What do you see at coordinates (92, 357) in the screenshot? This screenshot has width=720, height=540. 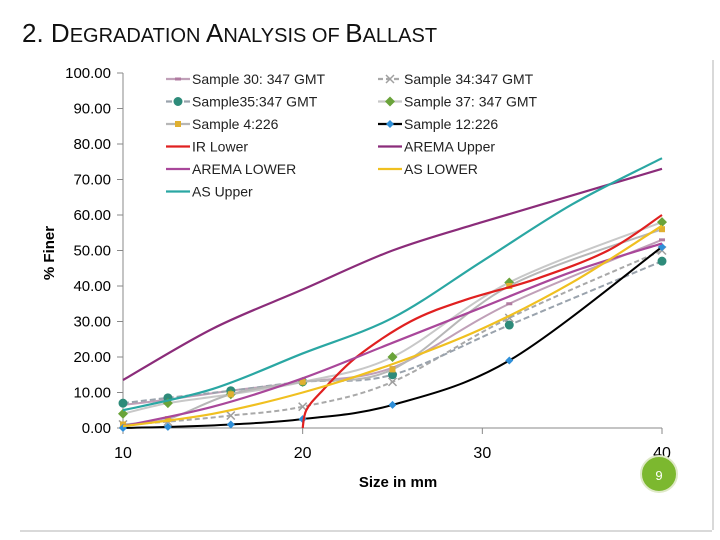 I see `y-tick-label: 20.00` at bounding box center [92, 357].